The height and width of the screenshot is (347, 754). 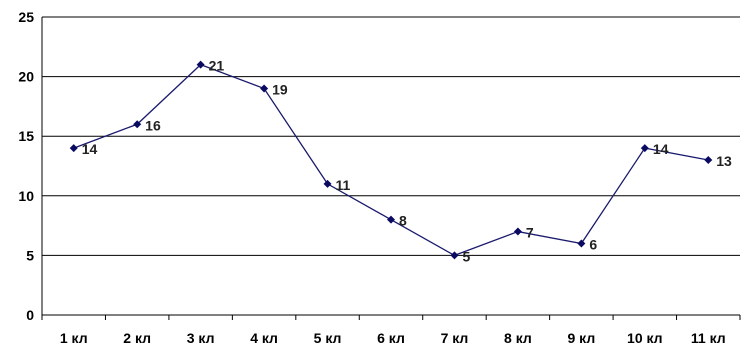 I want to click on x-tick-label: 3 кл, so click(x=201, y=338).